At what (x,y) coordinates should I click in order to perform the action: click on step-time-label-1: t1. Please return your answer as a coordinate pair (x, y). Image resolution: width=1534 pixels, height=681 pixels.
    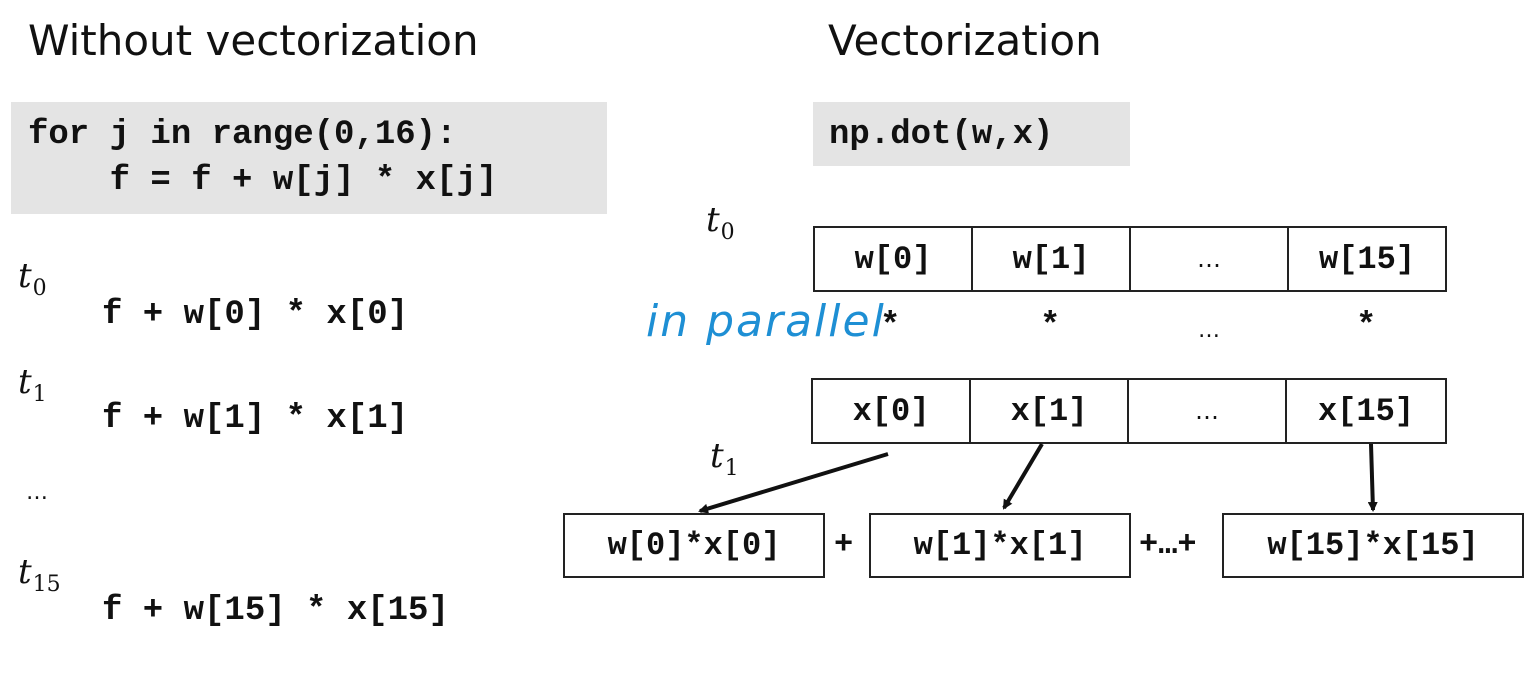
    Looking at the image, I should click on (32, 384).